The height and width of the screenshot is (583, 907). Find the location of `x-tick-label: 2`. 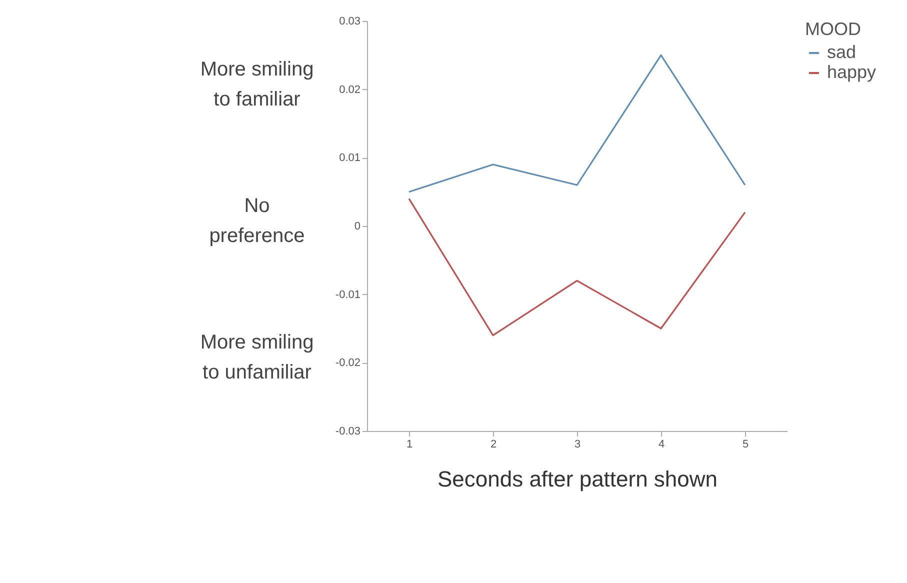

x-tick-label: 2 is located at coordinates (493, 444).